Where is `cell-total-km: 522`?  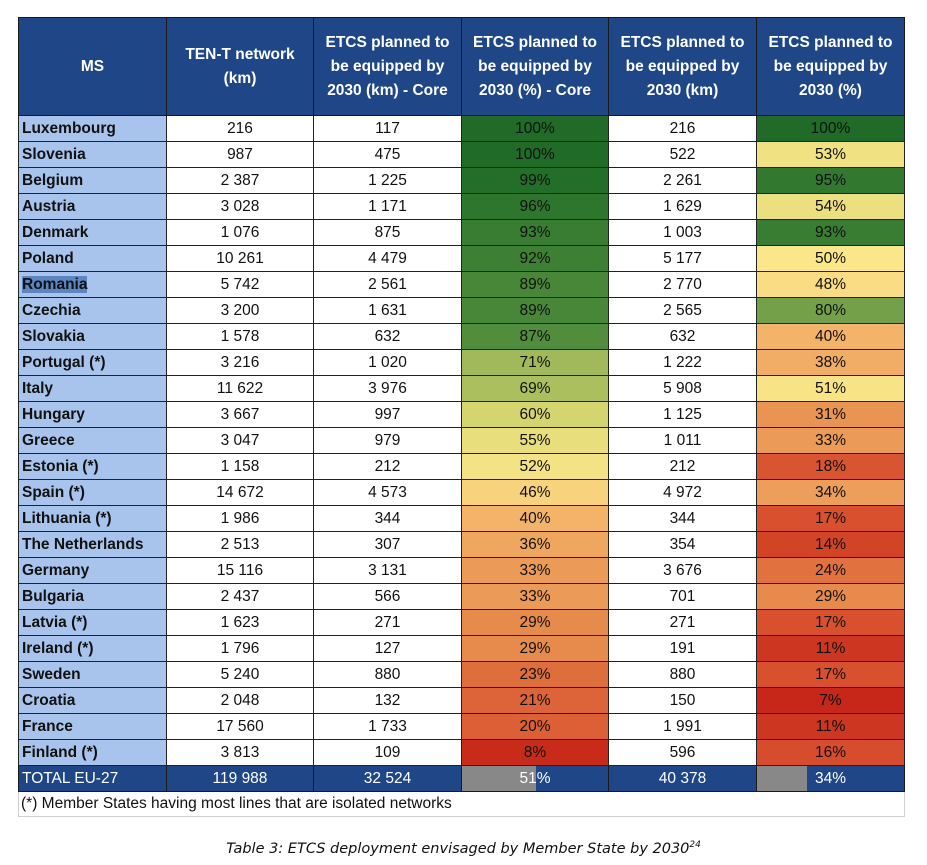
cell-total-km: 522 is located at coordinates (682, 154).